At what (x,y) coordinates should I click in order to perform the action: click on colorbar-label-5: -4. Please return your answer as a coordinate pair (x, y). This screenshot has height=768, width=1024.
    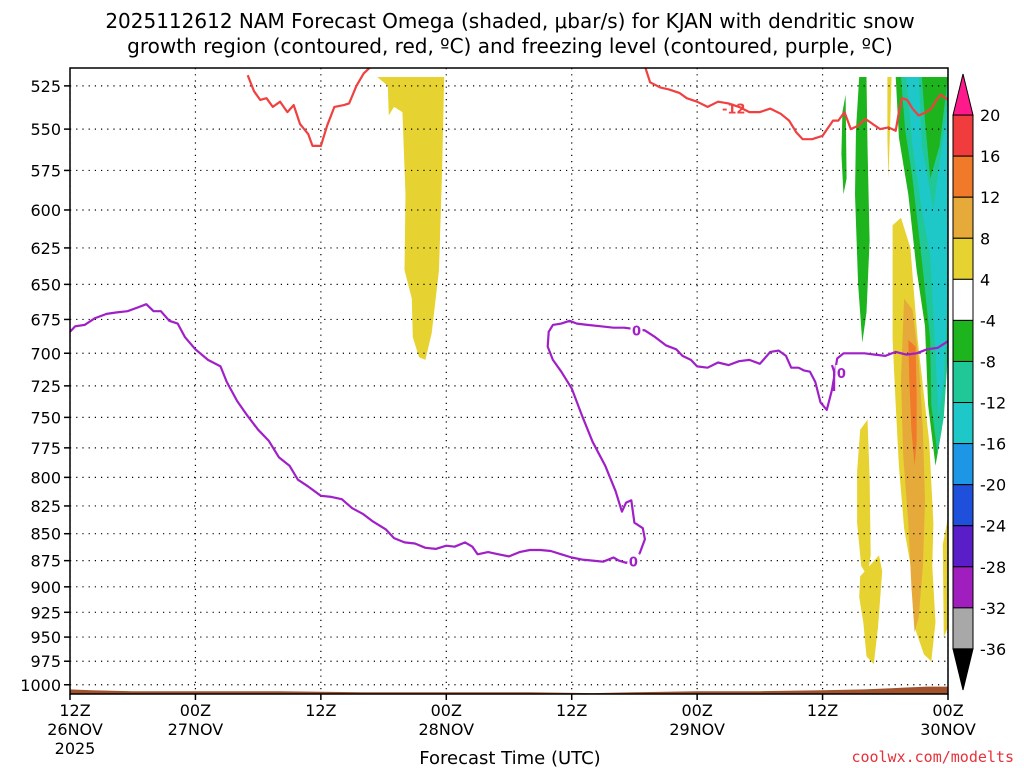
    Looking at the image, I should click on (988, 320).